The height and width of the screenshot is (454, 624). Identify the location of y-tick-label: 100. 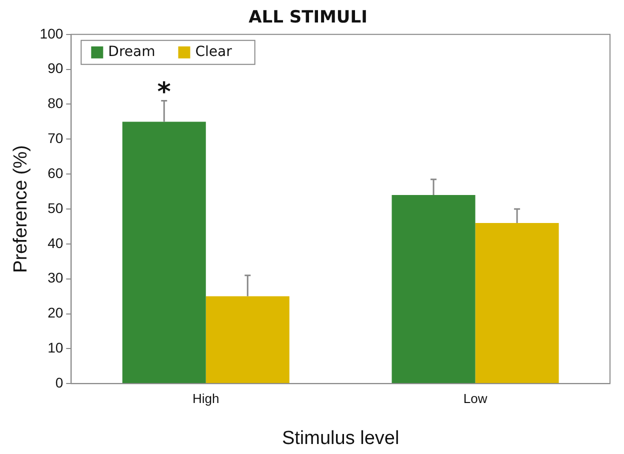
(52, 33).